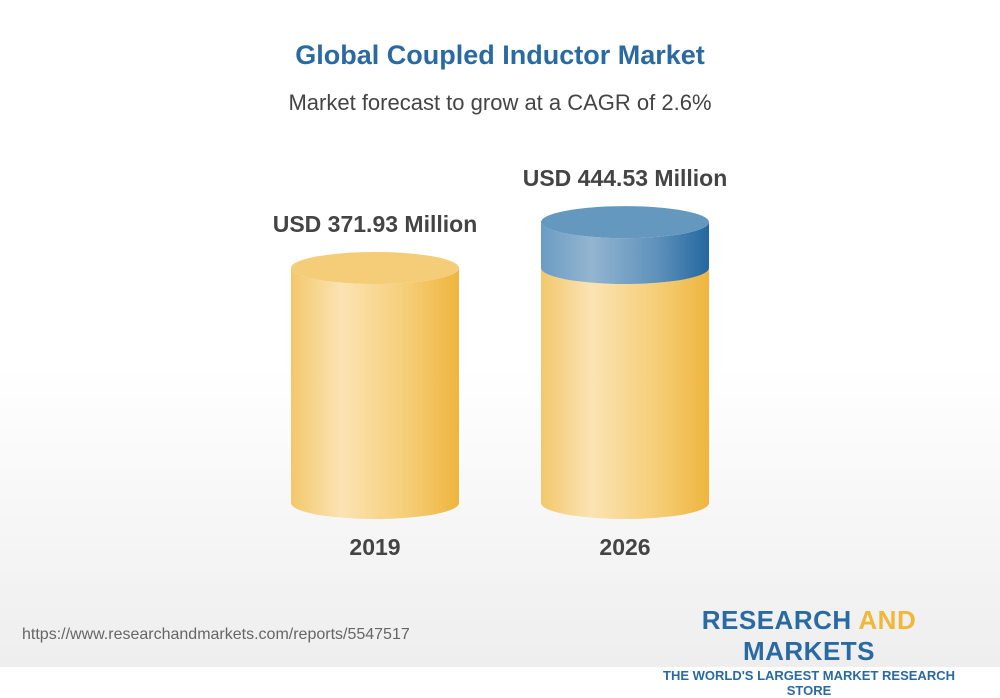 The height and width of the screenshot is (698, 1000). What do you see at coordinates (625, 393) in the screenshot?
I see `cylinder-2026-base-body` at bounding box center [625, 393].